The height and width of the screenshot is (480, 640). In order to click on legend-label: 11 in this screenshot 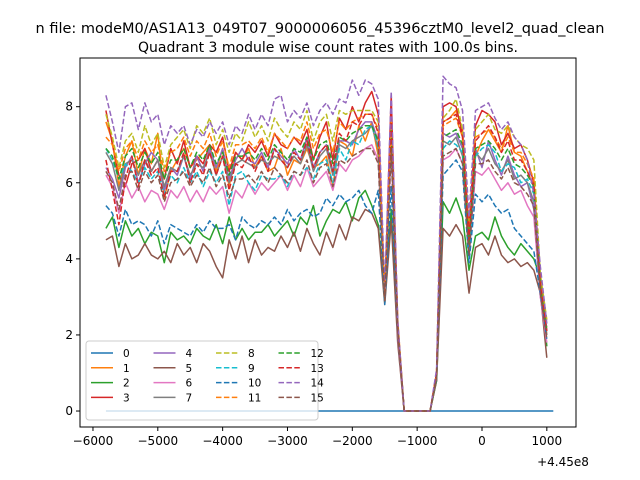, I will do `click(254, 398)`.